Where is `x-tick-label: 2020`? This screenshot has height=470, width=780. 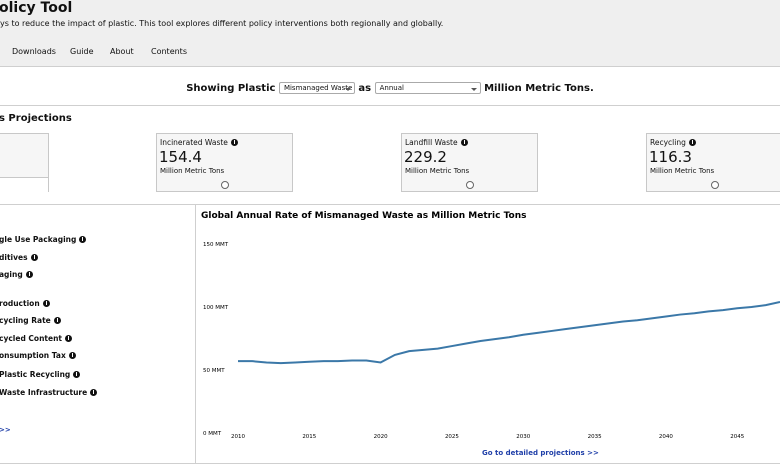
x-tick-label: 2020 is located at coordinates (381, 437).